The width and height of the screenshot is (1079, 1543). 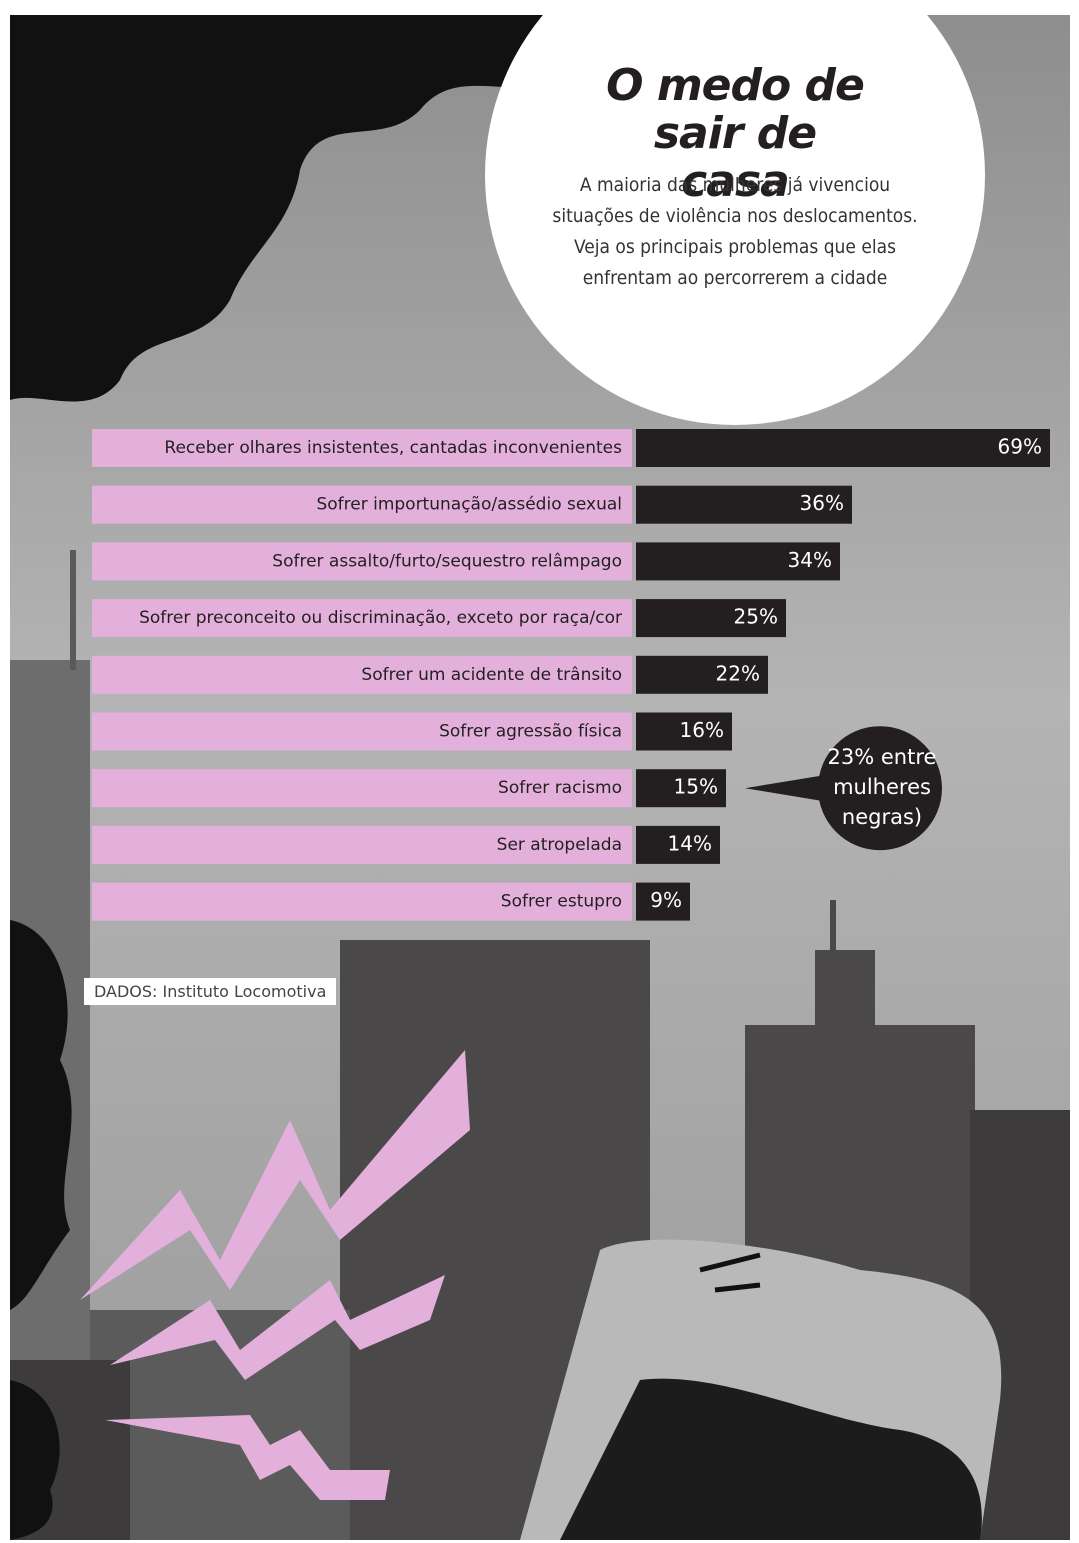 I want to click on value-label: 34%, so click(x=810, y=560).